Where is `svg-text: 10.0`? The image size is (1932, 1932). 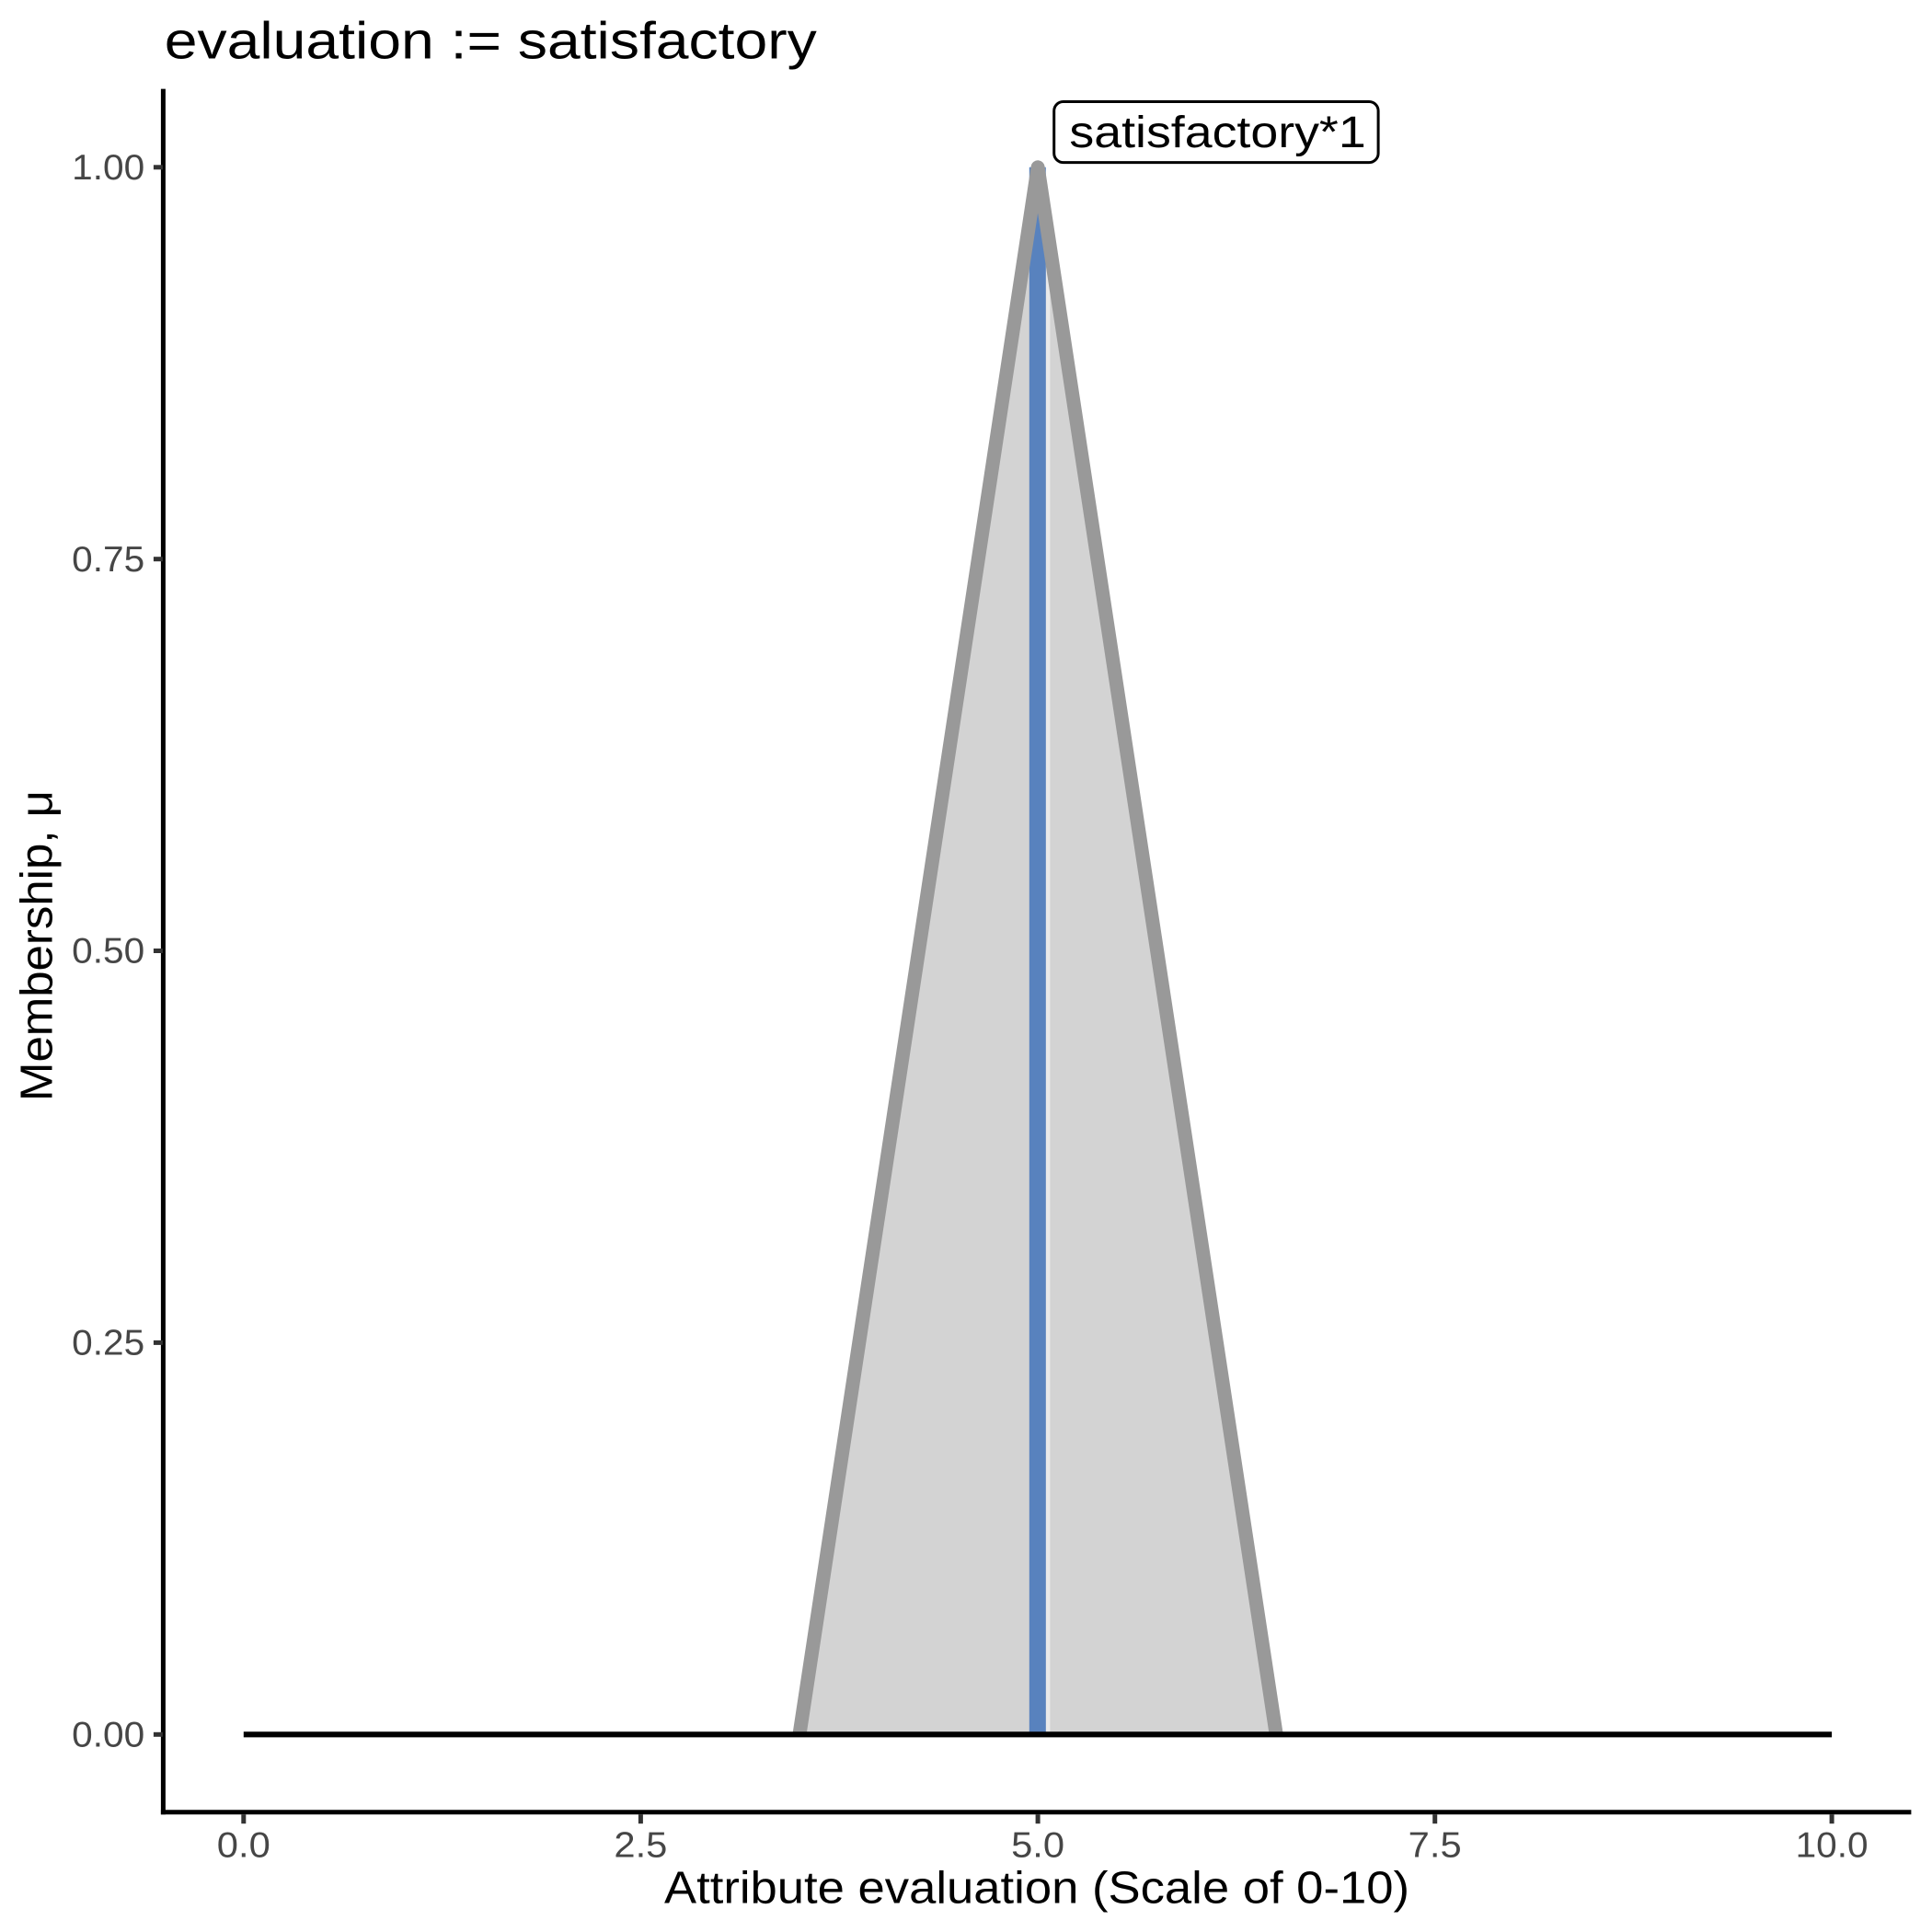 svg-text: 10.0 is located at coordinates (1832, 1845).